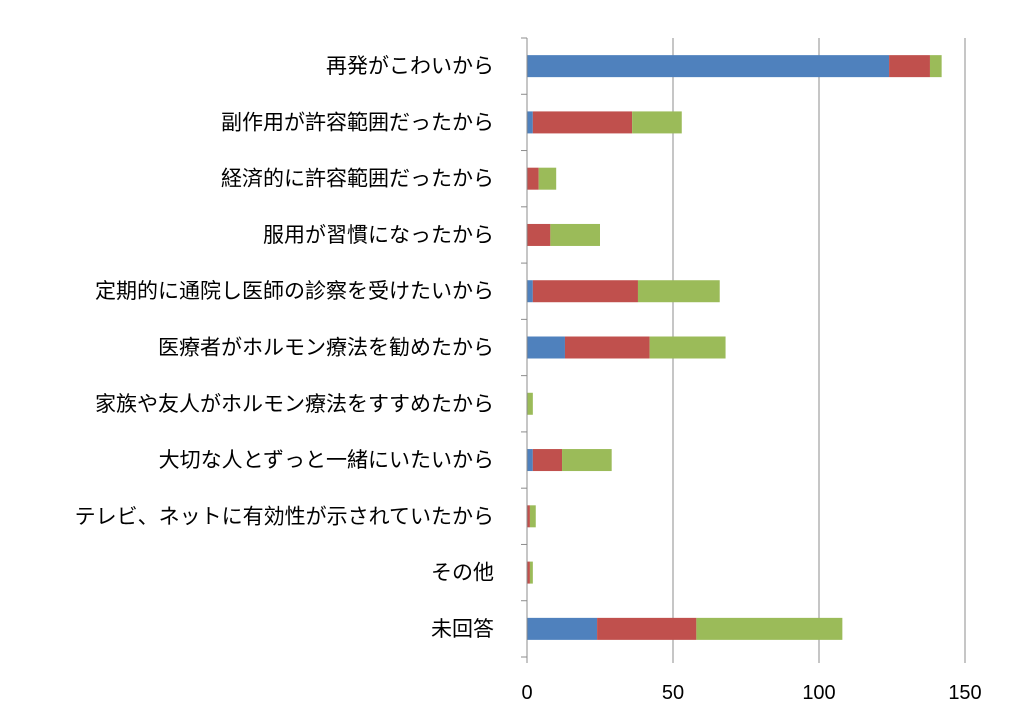 This screenshot has height=726, width=1015. I want to click on category-label: 経済的に許容範囲だったから, so click(357, 179).